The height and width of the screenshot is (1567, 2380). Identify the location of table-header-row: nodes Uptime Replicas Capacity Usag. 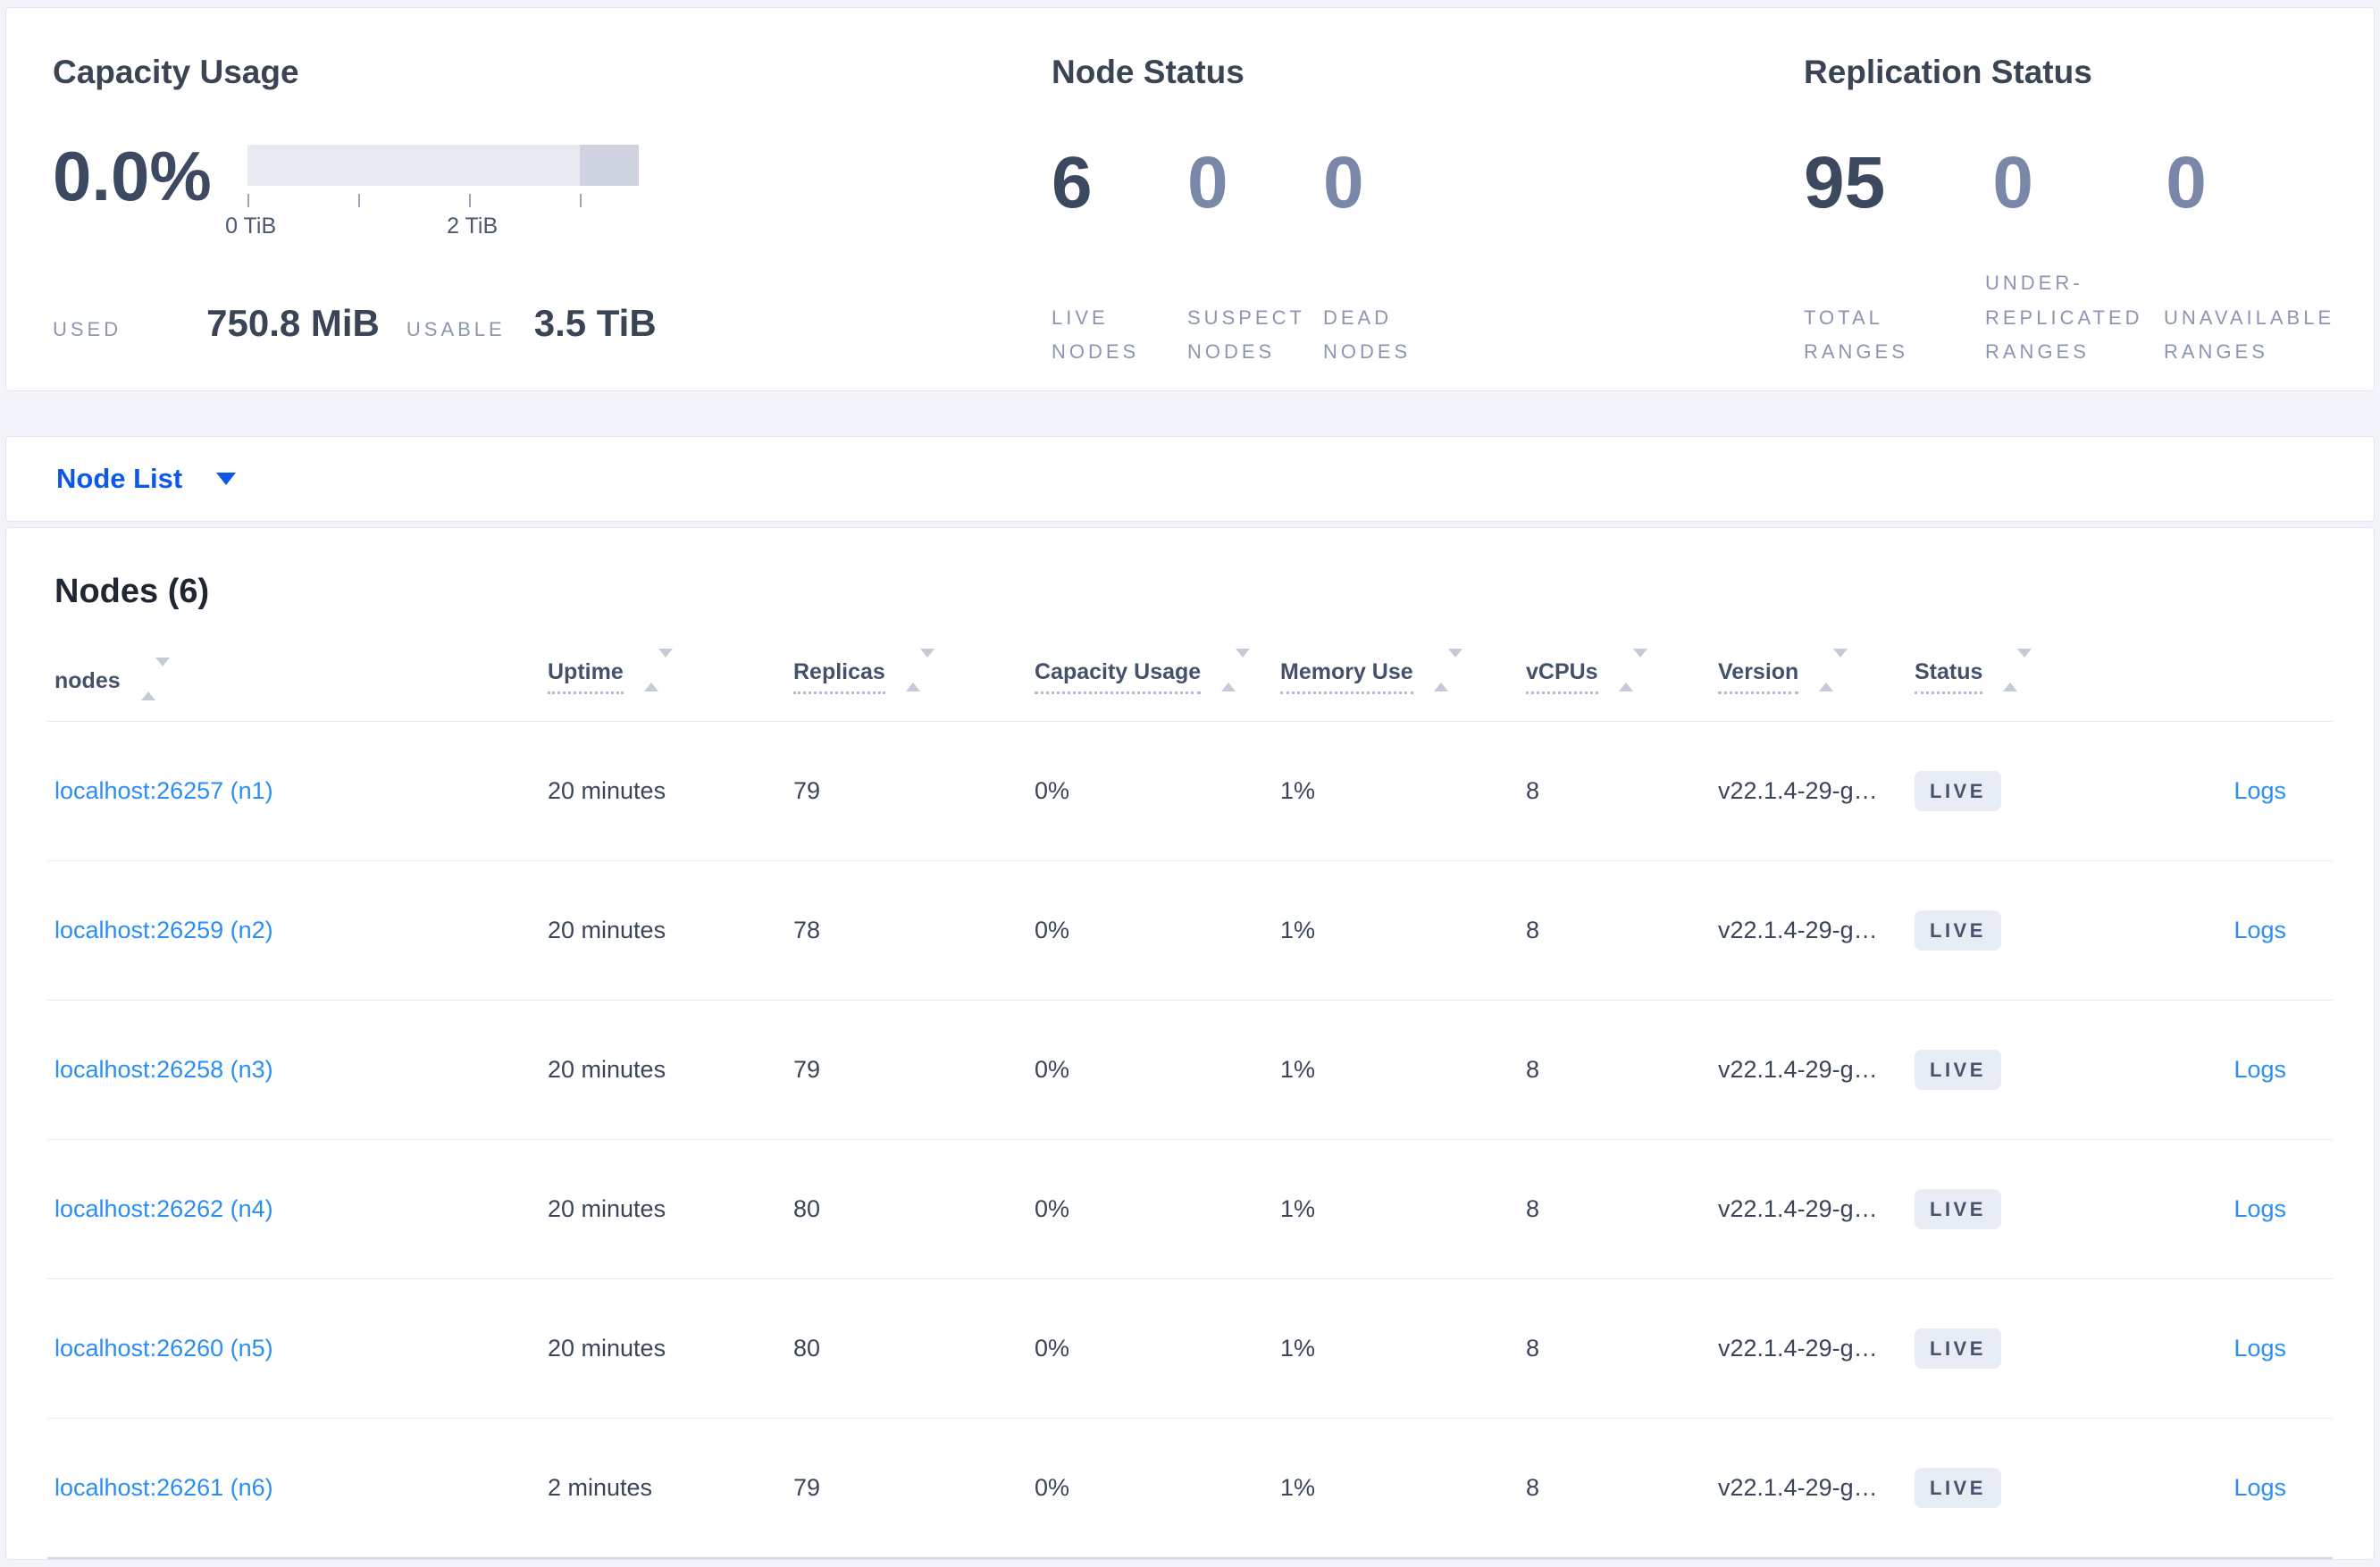
(1190, 685).